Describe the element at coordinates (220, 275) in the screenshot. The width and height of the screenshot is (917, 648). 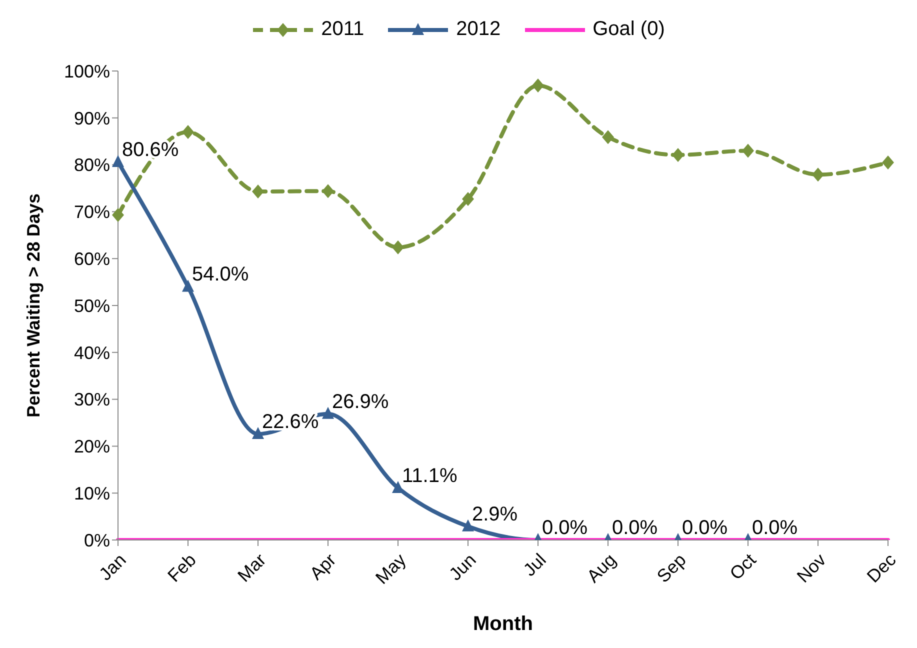
I see `data-label: 54.0%` at that location.